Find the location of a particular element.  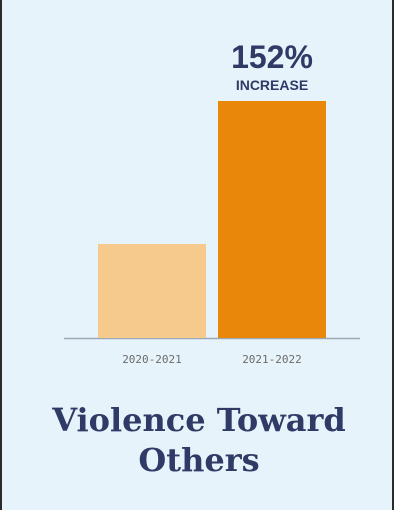

bar-2021-2022 is located at coordinates (272, 219).